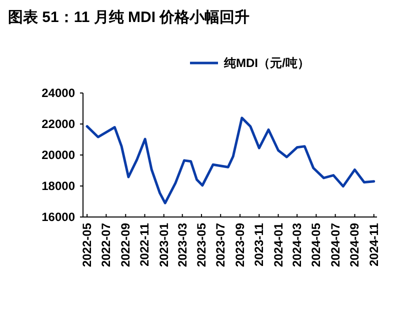 The width and height of the screenshot is (418, 322). What do you see at coordinates (182, 245) in the screenshot?
I see `x-tick-label: 2023-03` at bounding box center [182, 245].